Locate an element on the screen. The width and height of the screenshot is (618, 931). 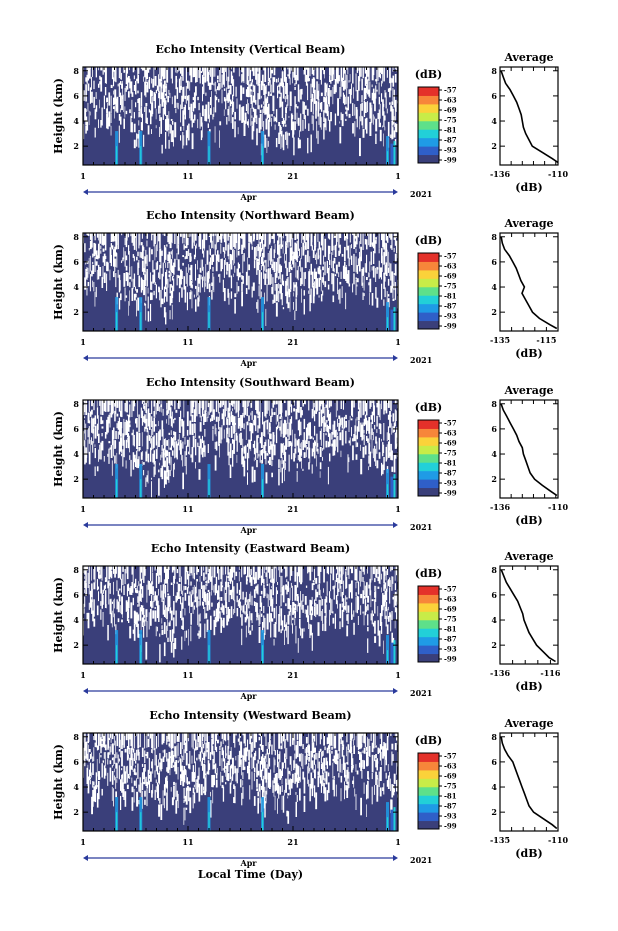
profile-x-tick-label: -135 is located at coordinates (500, 340).